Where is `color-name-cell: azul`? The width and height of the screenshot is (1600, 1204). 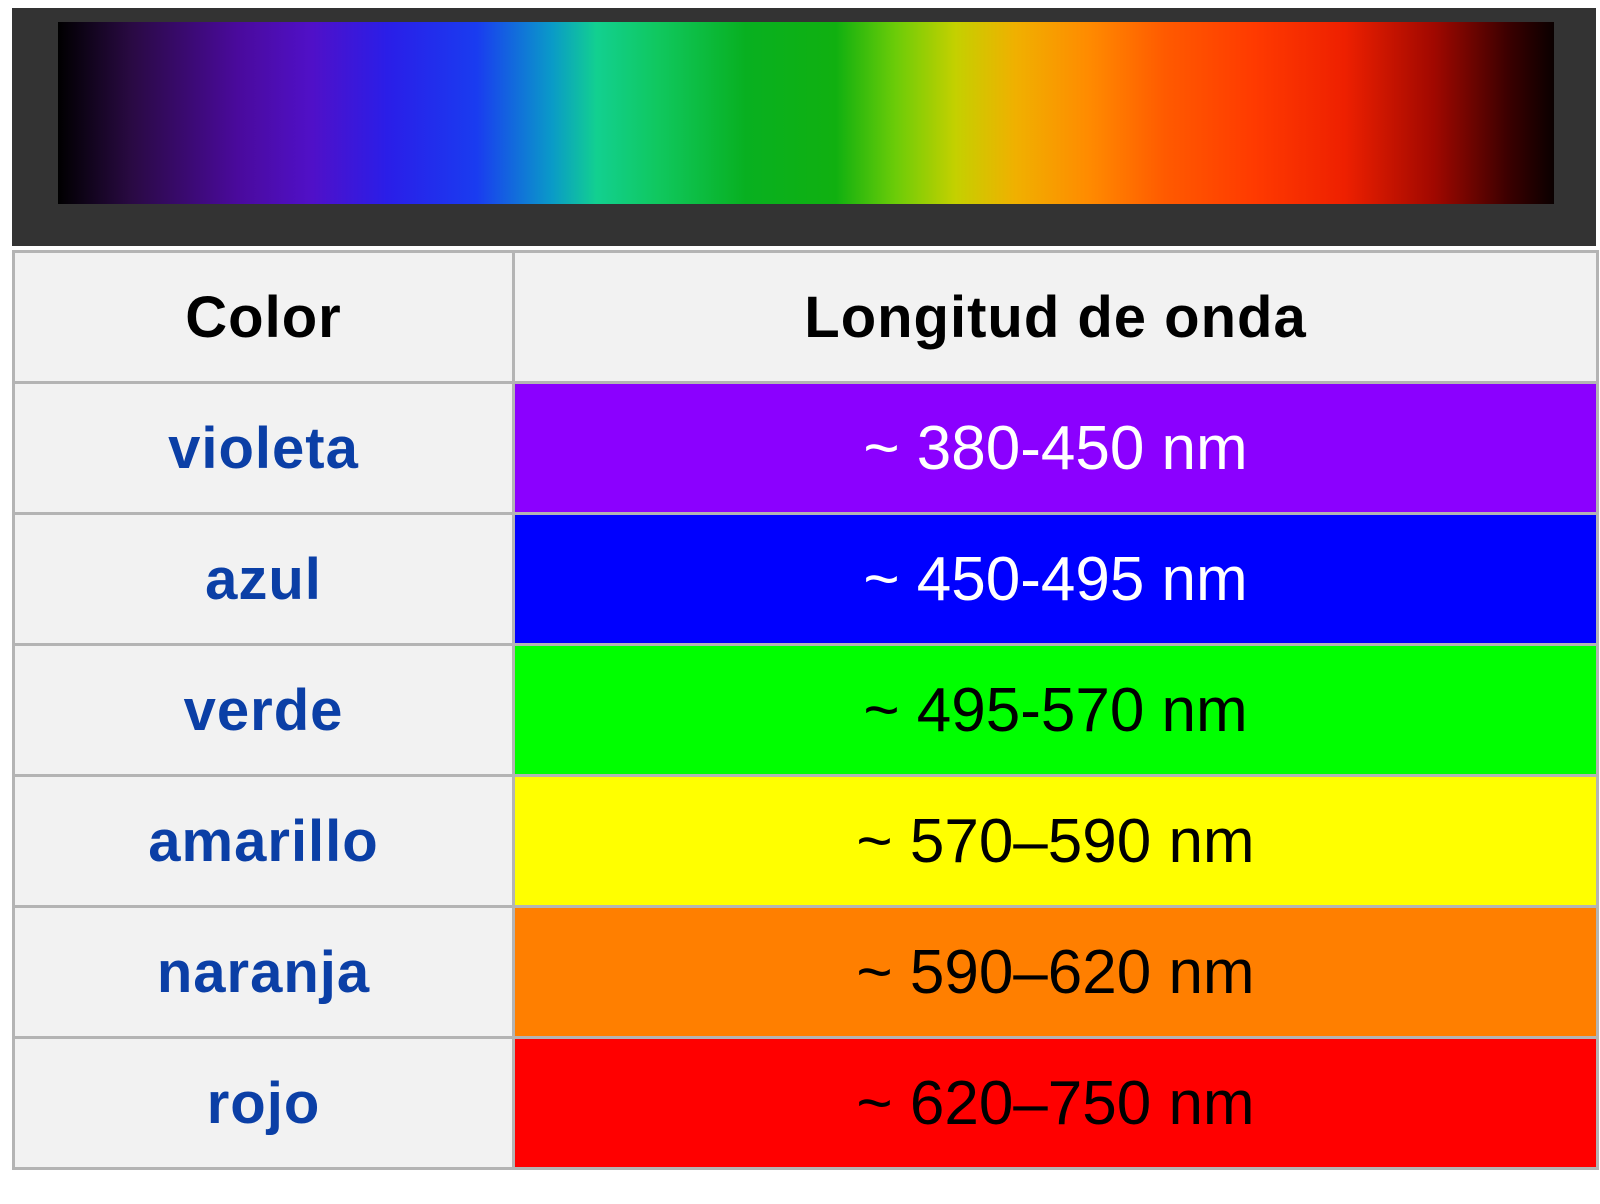 color-name-cell: azul is located at coordinates (263, 579).